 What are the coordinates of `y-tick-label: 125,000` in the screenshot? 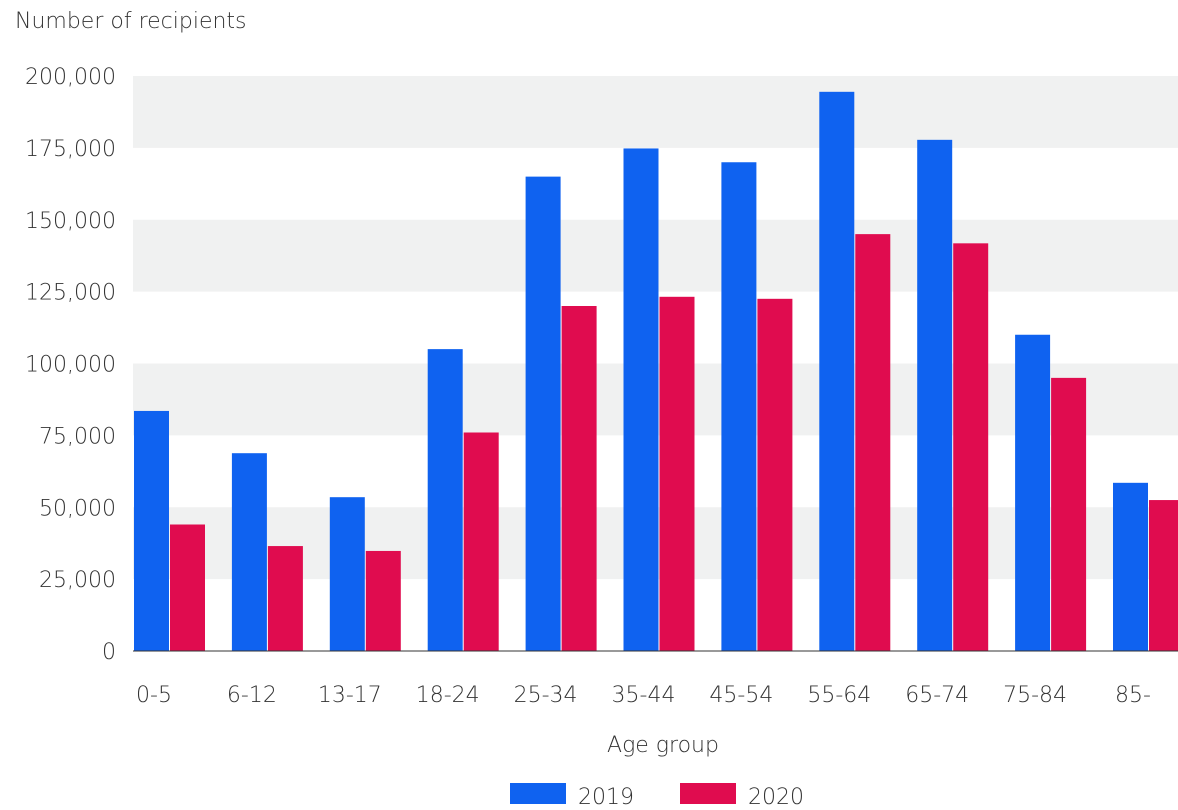 It's located at (70, 293).